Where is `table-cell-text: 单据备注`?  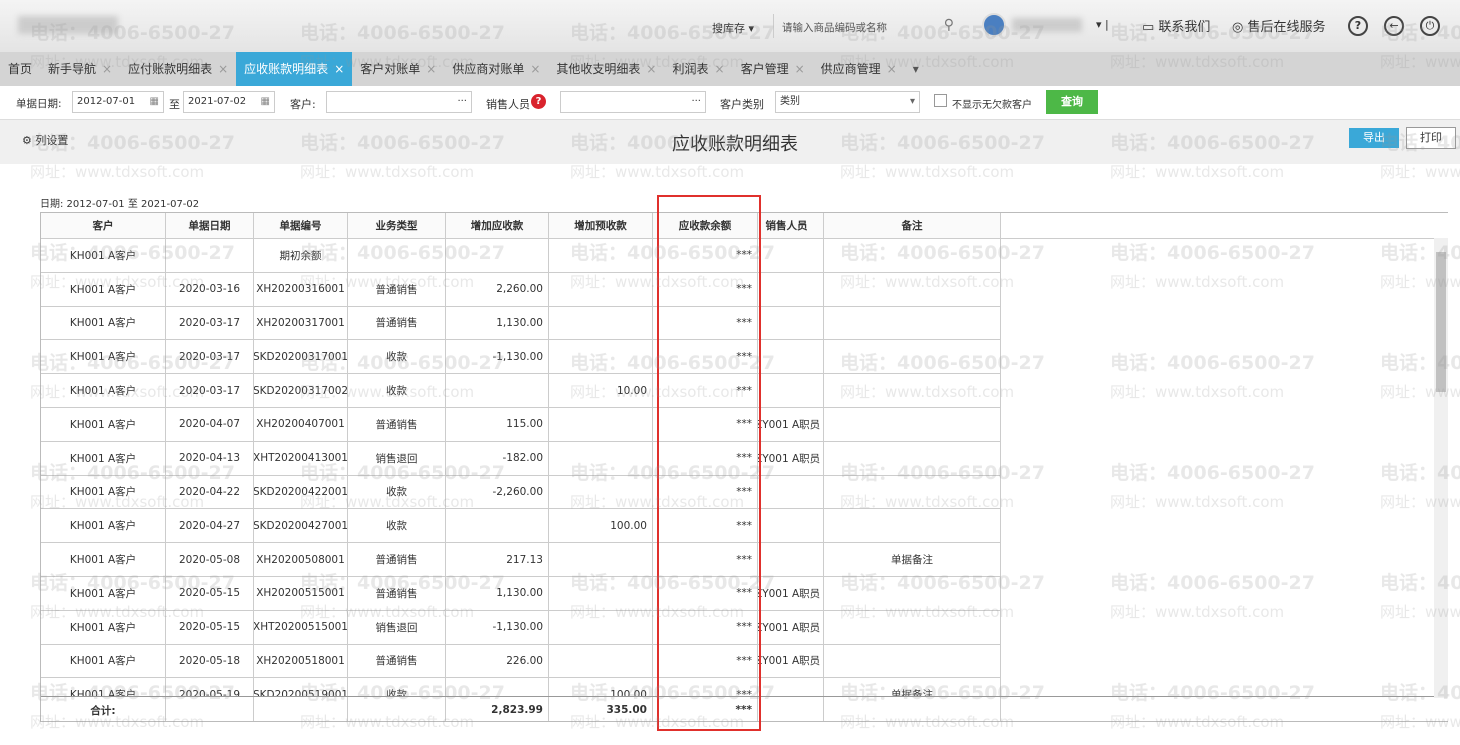 table-cell-text: 单据备注 is located at coordinates (912, 692).